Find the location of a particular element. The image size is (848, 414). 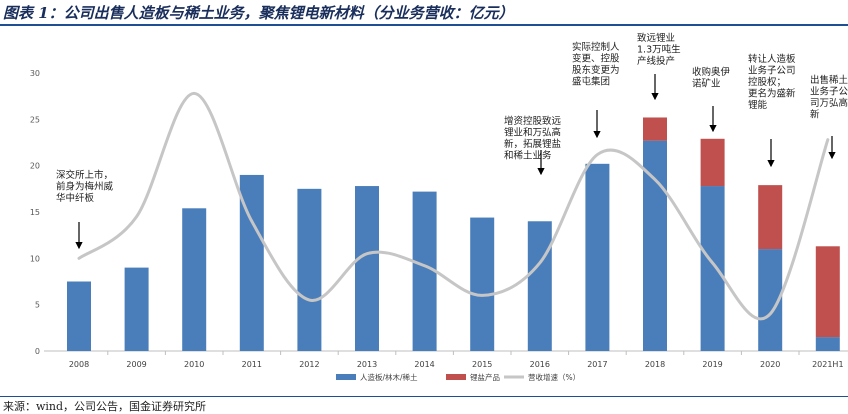

legend-lithium: 锂盐产品 is located at coordinates (473, 377).